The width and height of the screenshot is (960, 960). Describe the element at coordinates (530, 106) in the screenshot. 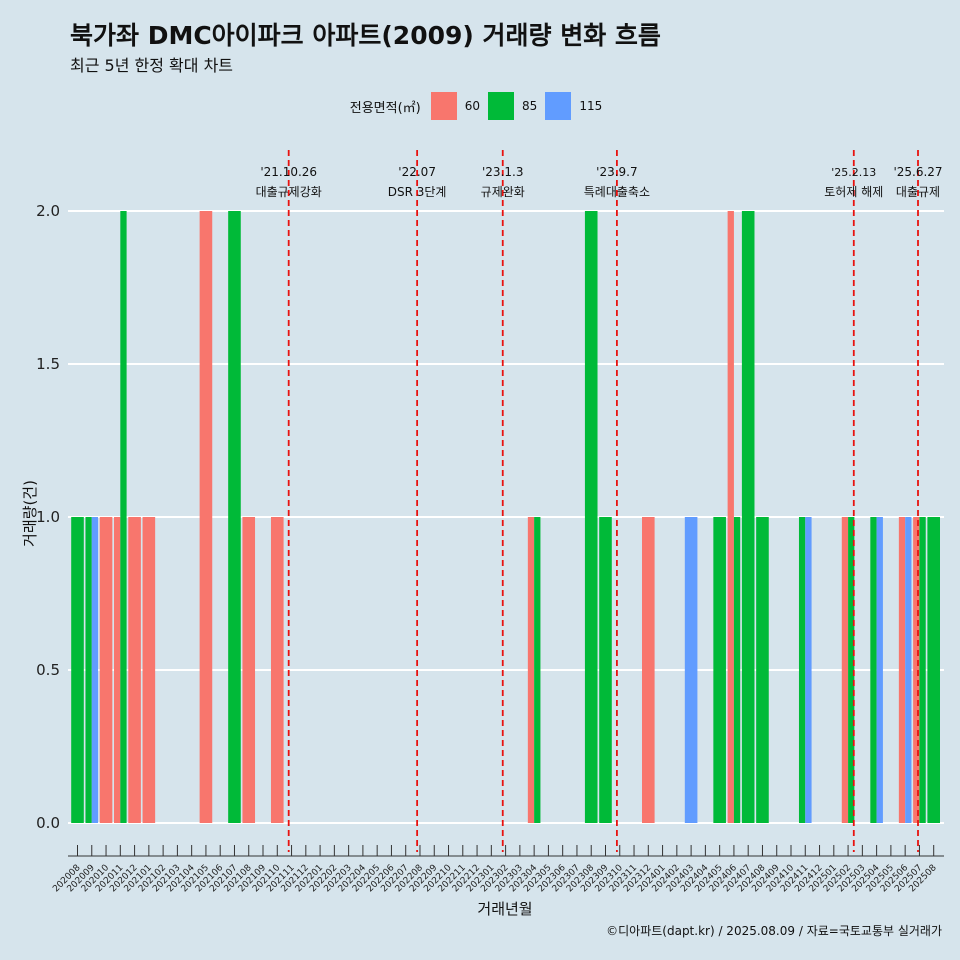

I see `legend-label-85: 85` at that location.